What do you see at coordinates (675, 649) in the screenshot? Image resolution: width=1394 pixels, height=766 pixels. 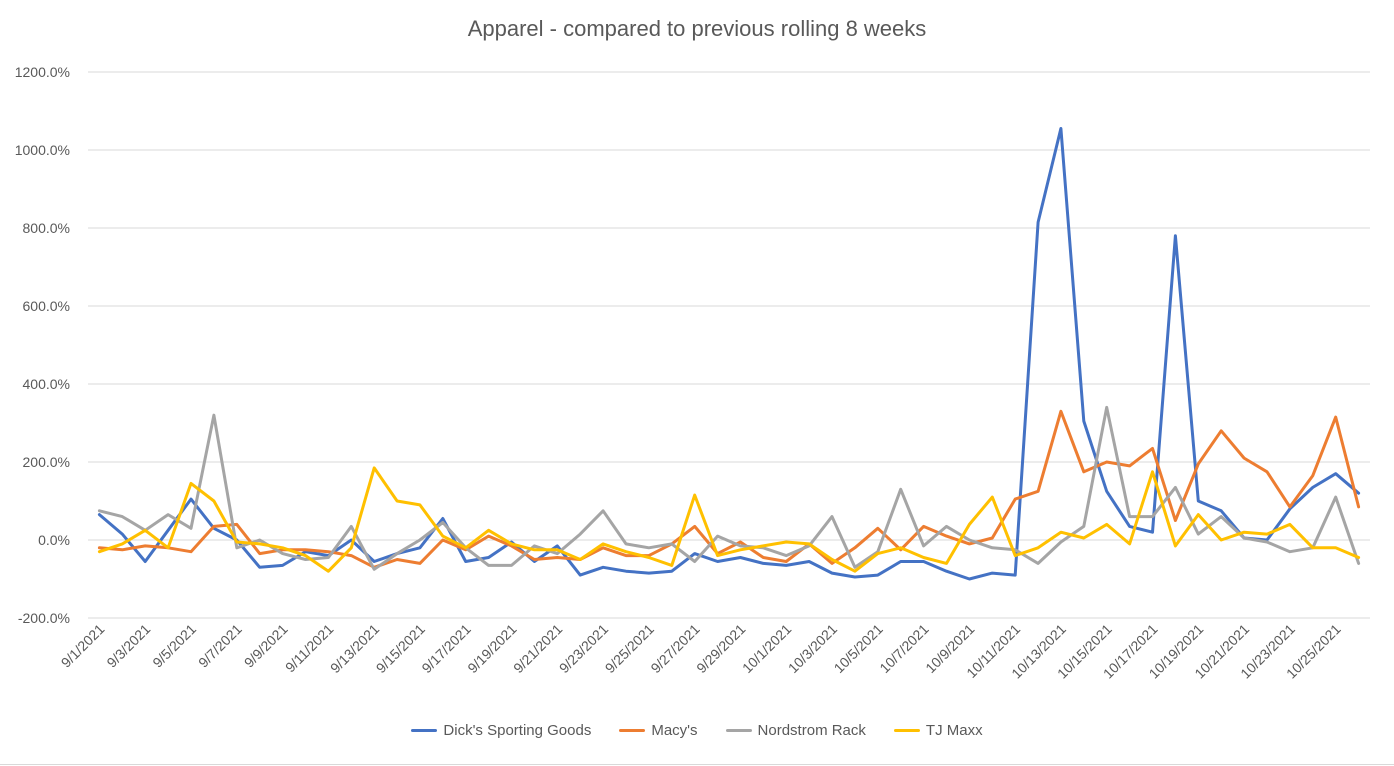 I see `x-tick-label: 9/27/2021` at bounding box center [675, 649].